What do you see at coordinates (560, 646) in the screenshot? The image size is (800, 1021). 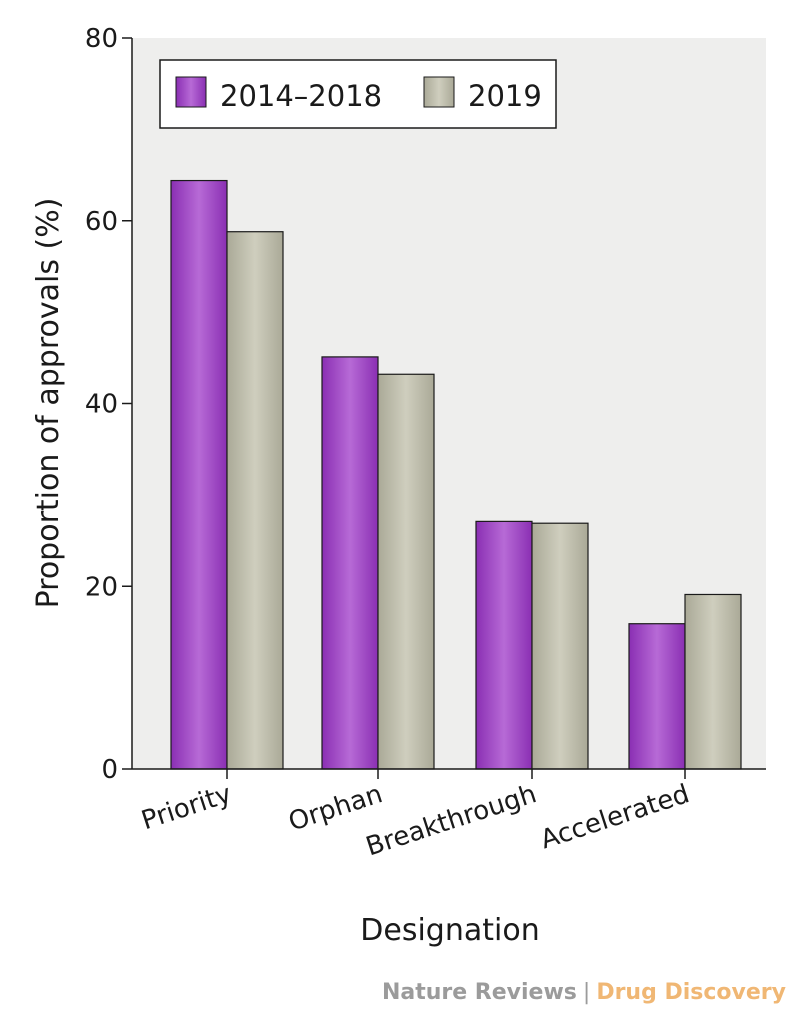 I see `bar-breakthrough-2019` at bounding box center [560, 646].